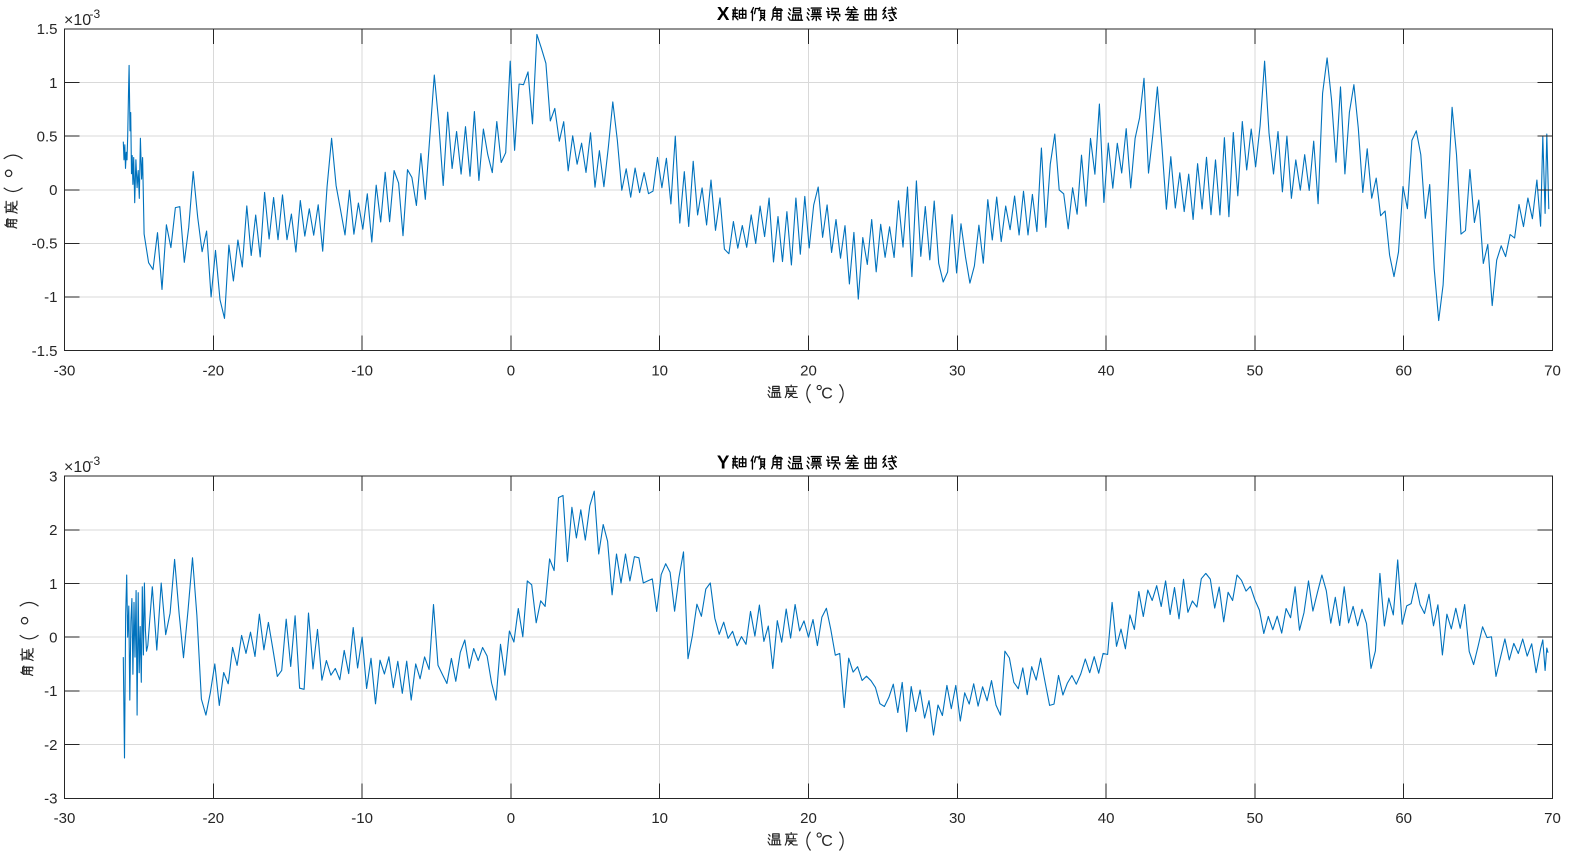 The image size is (1570, 860). I want to click on svg-text: X, so click(723, 13).